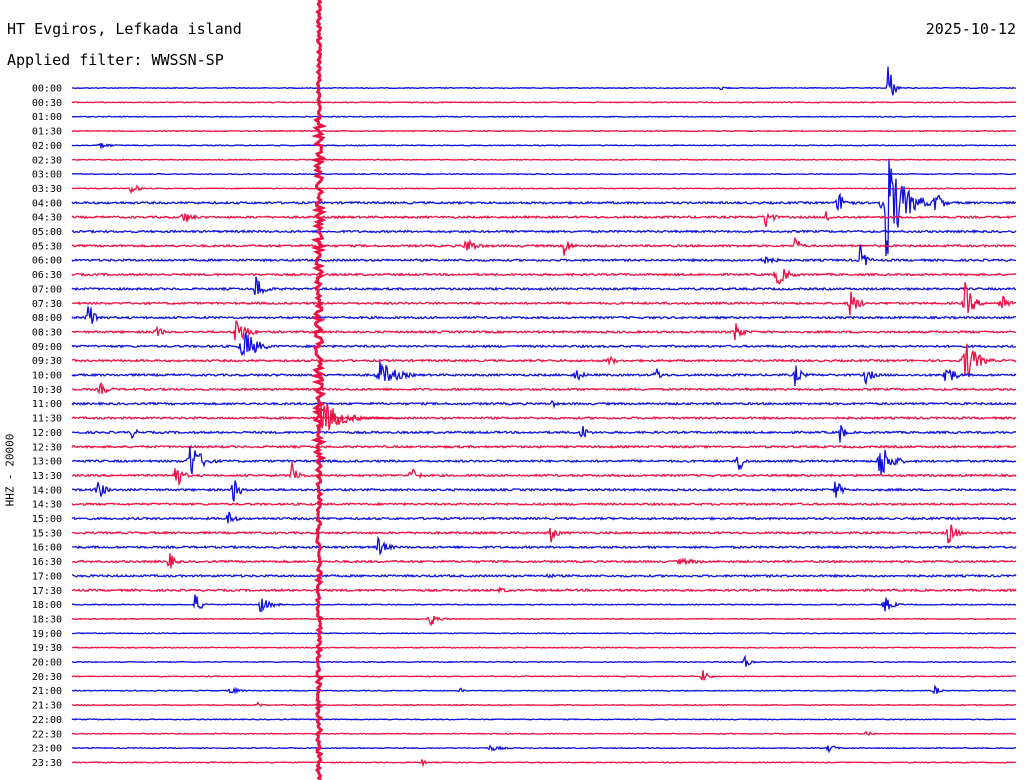  What do you see at coordinates (47, 117) in the screenshot?
I see `row-time-label: 01:00` at bounding box center [47, 117].